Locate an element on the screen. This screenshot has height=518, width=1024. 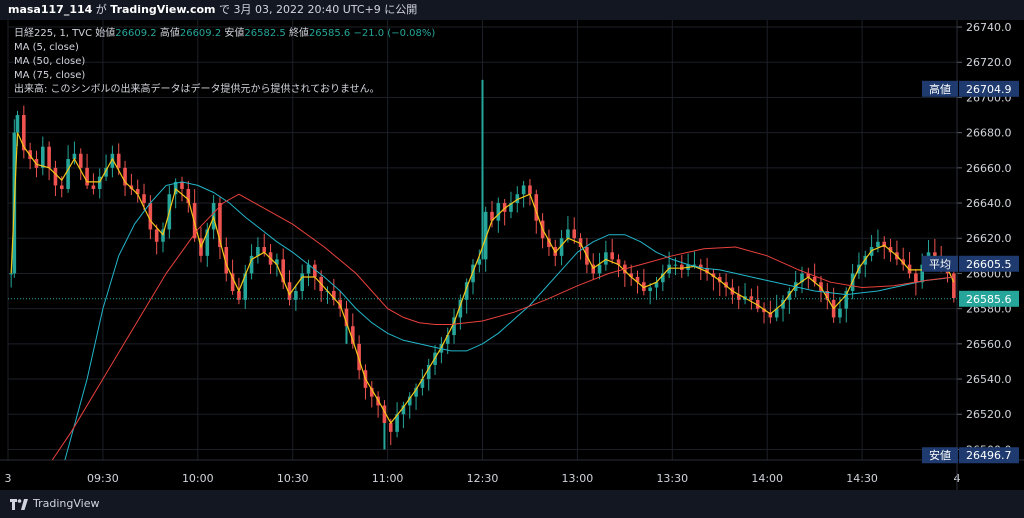
ma5-legend: MA (5, close) is located at coordinates (46, 47).